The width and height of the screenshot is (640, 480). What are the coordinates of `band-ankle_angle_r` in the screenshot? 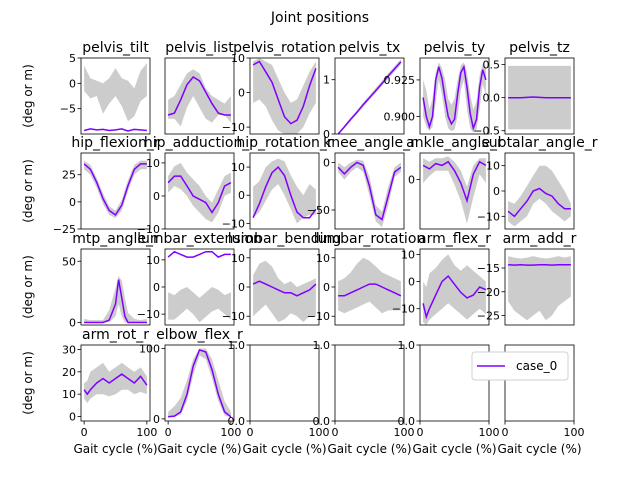 It's located at (454, 190).